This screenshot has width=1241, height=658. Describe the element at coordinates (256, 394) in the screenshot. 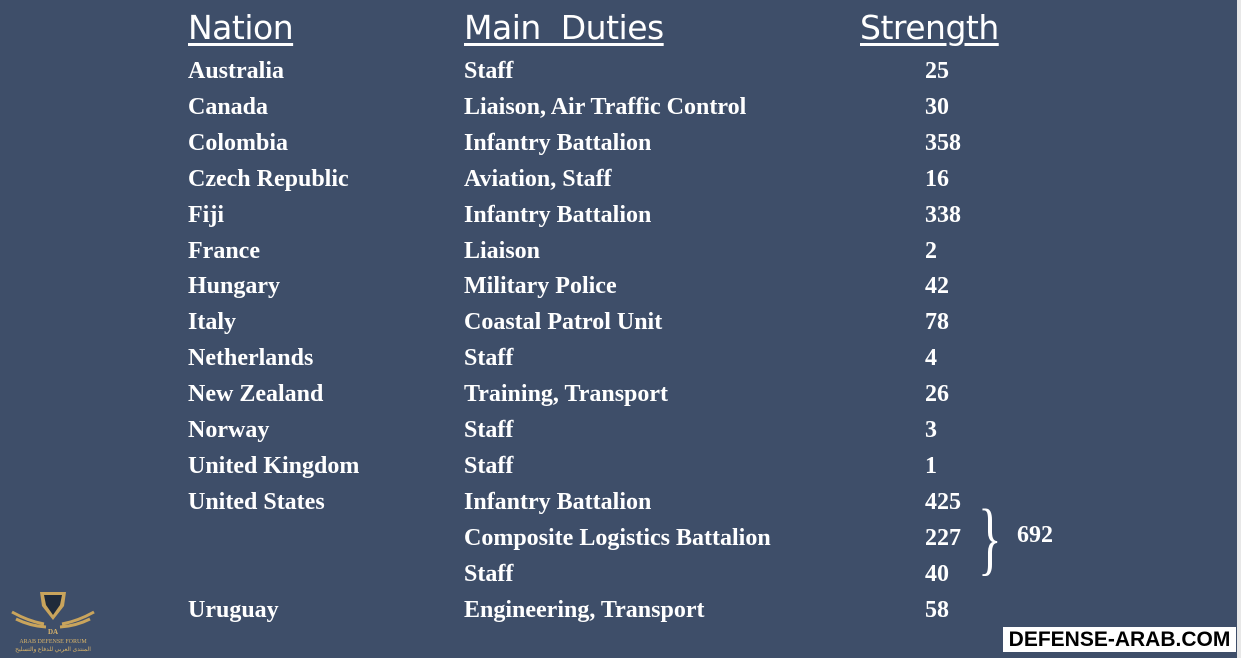

I see `cell-nation: New Zealand` at that location.